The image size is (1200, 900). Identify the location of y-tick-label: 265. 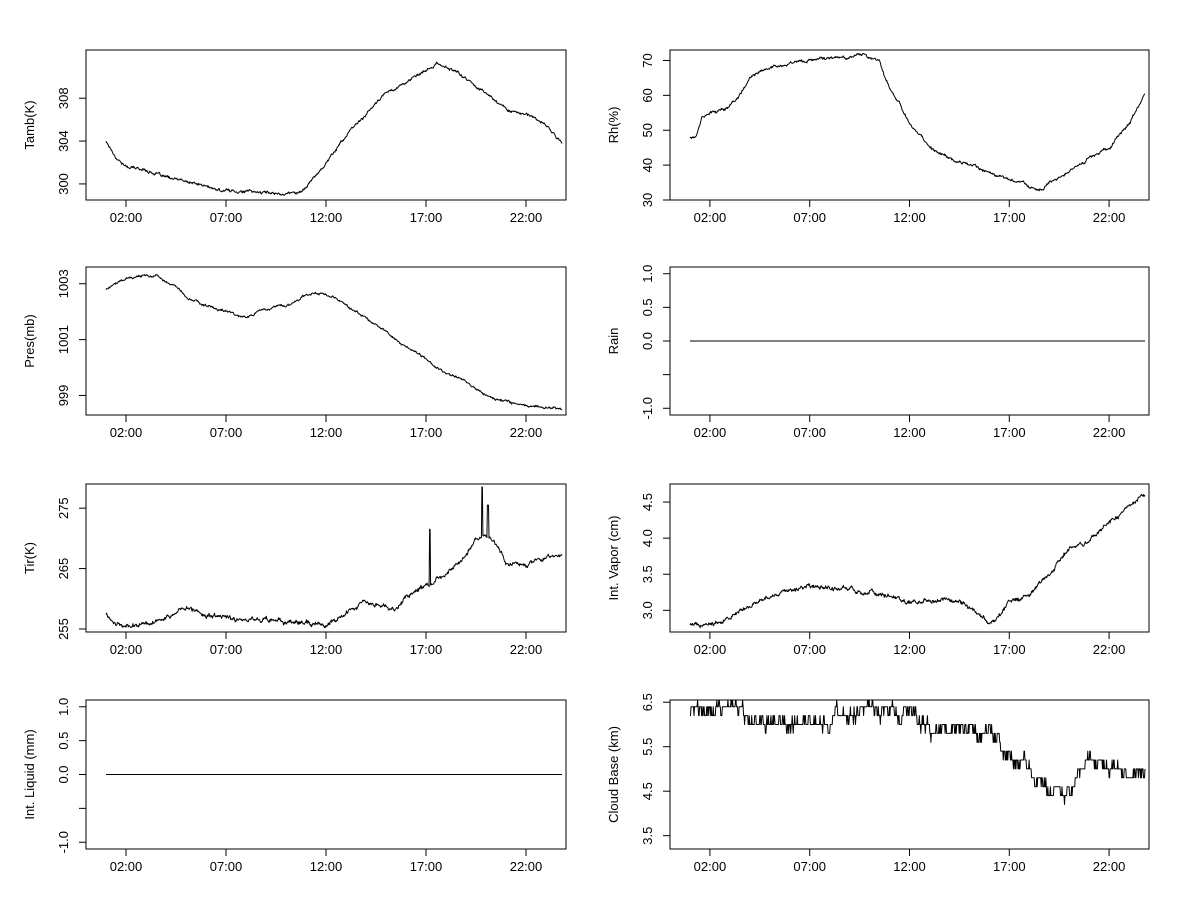
(63, 569).